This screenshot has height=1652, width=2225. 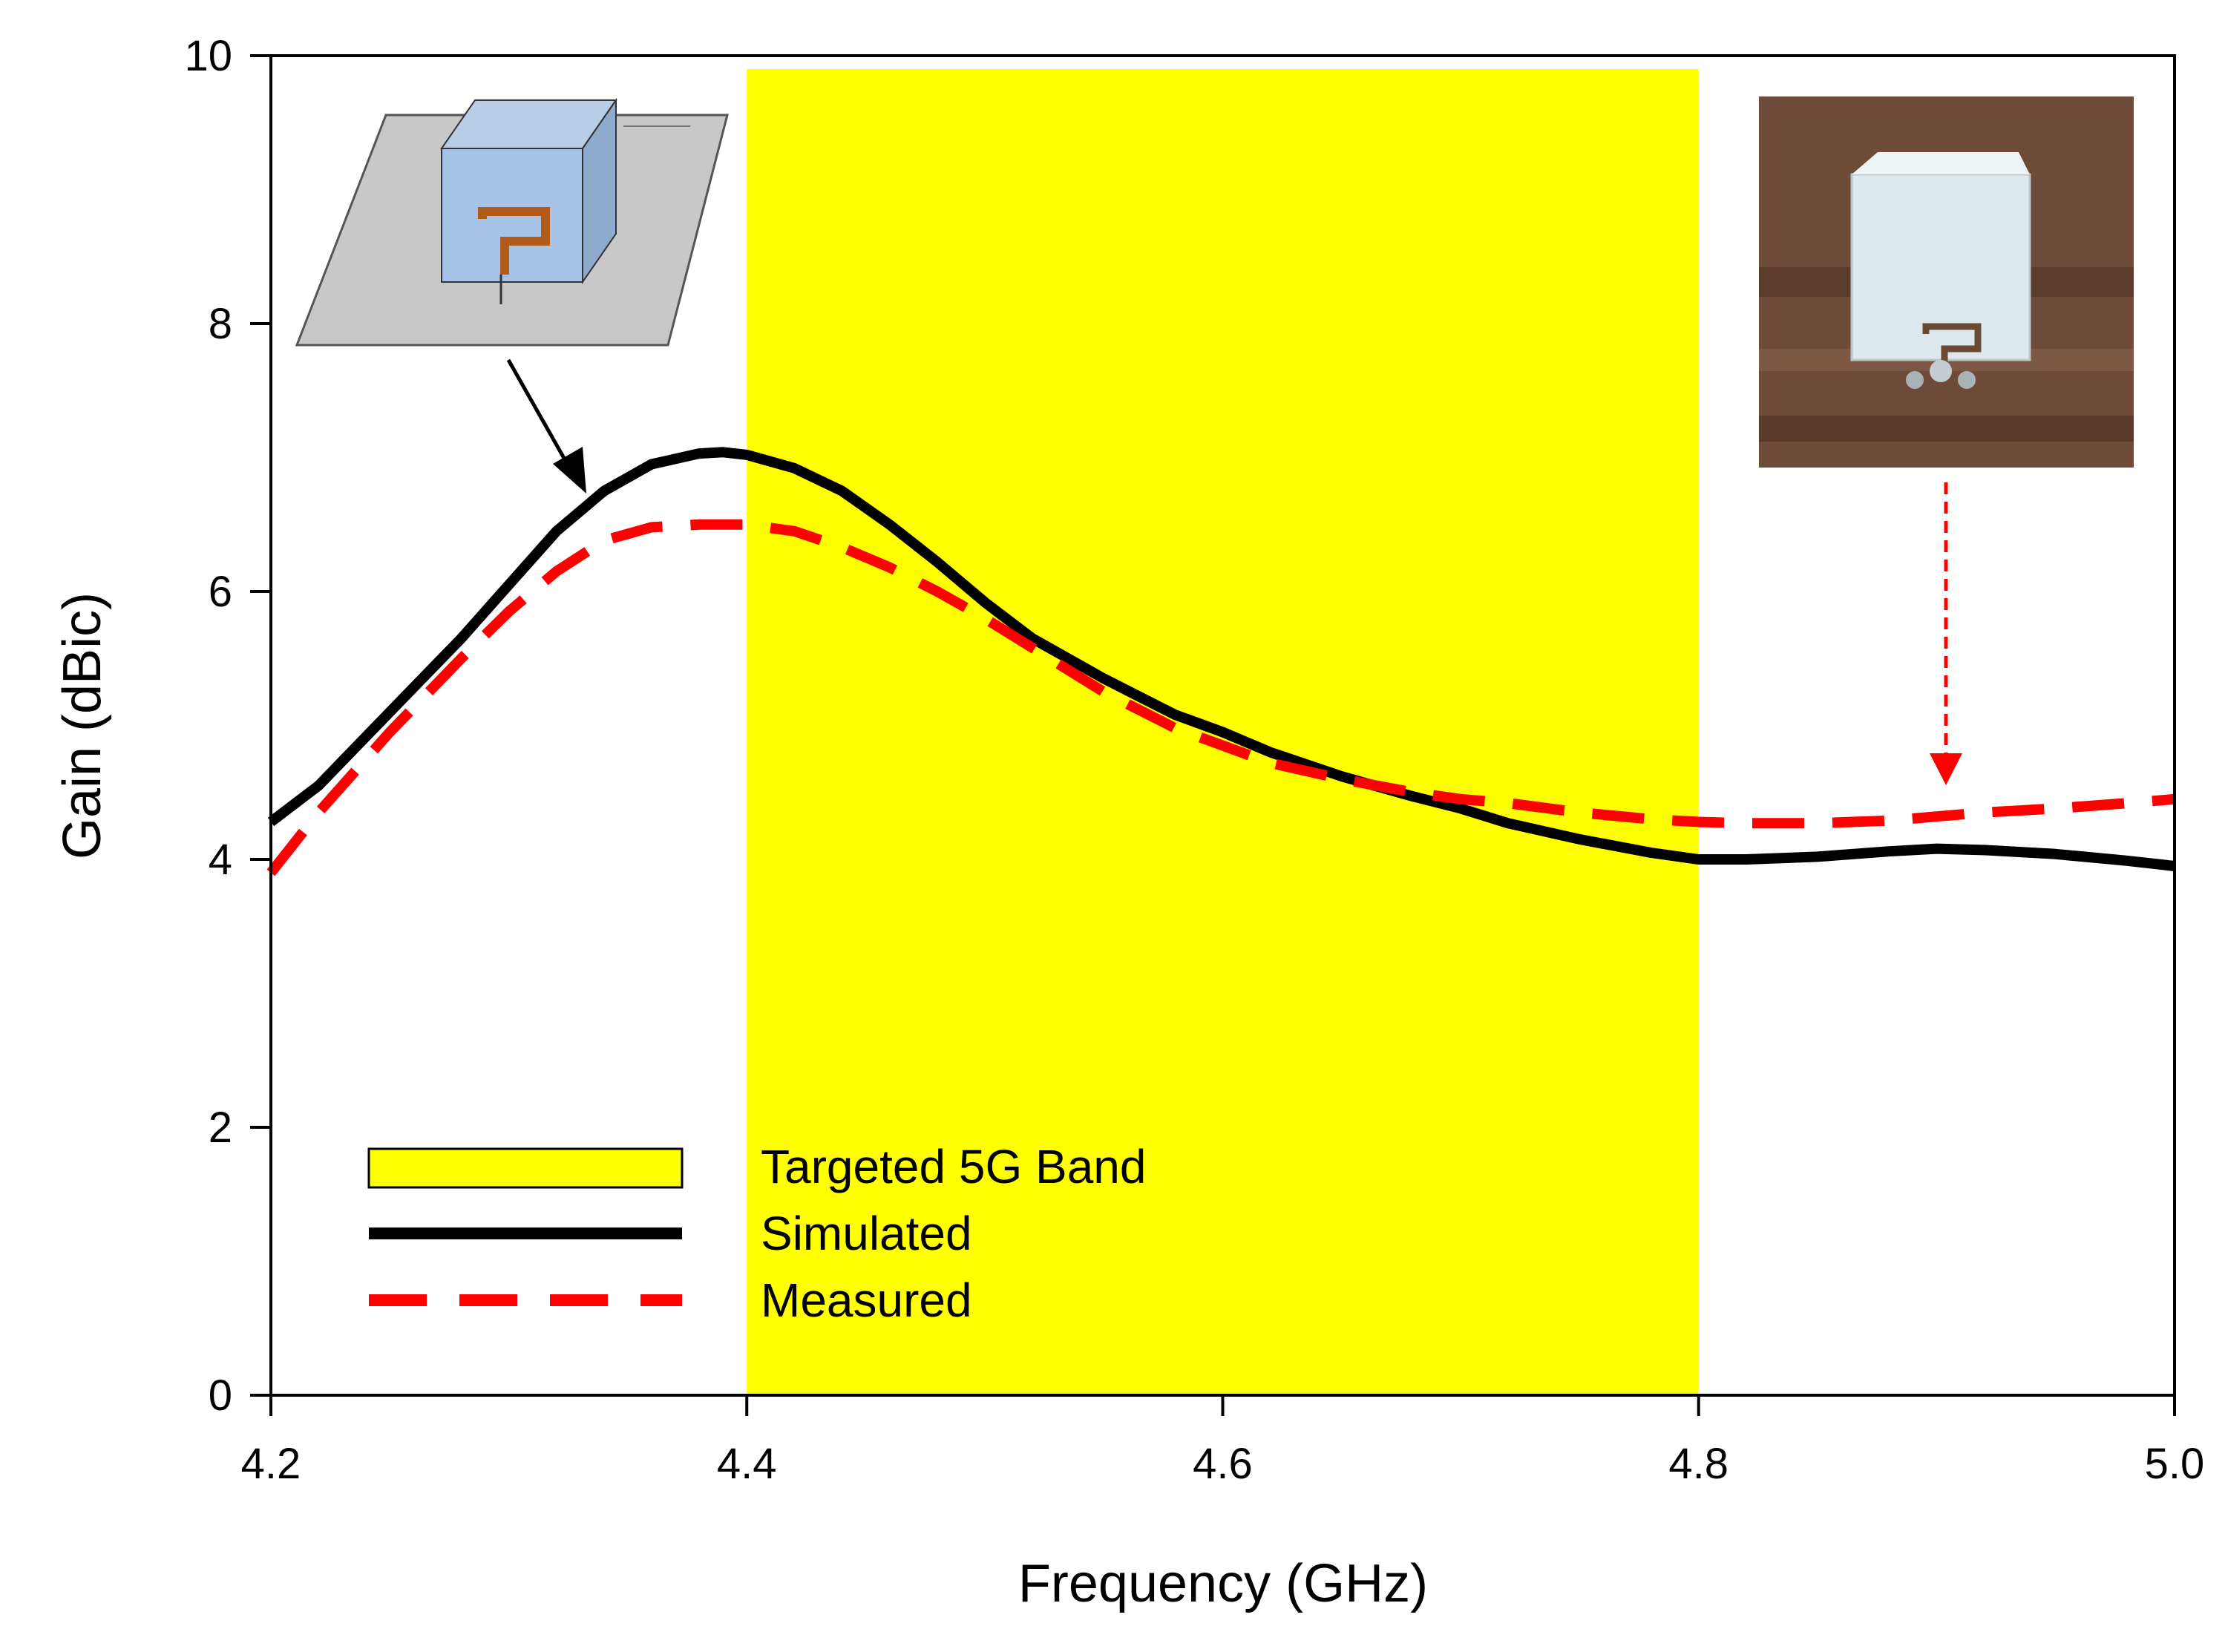 I want to click on y-tick-label: 2, so click(x=220, y=1128).